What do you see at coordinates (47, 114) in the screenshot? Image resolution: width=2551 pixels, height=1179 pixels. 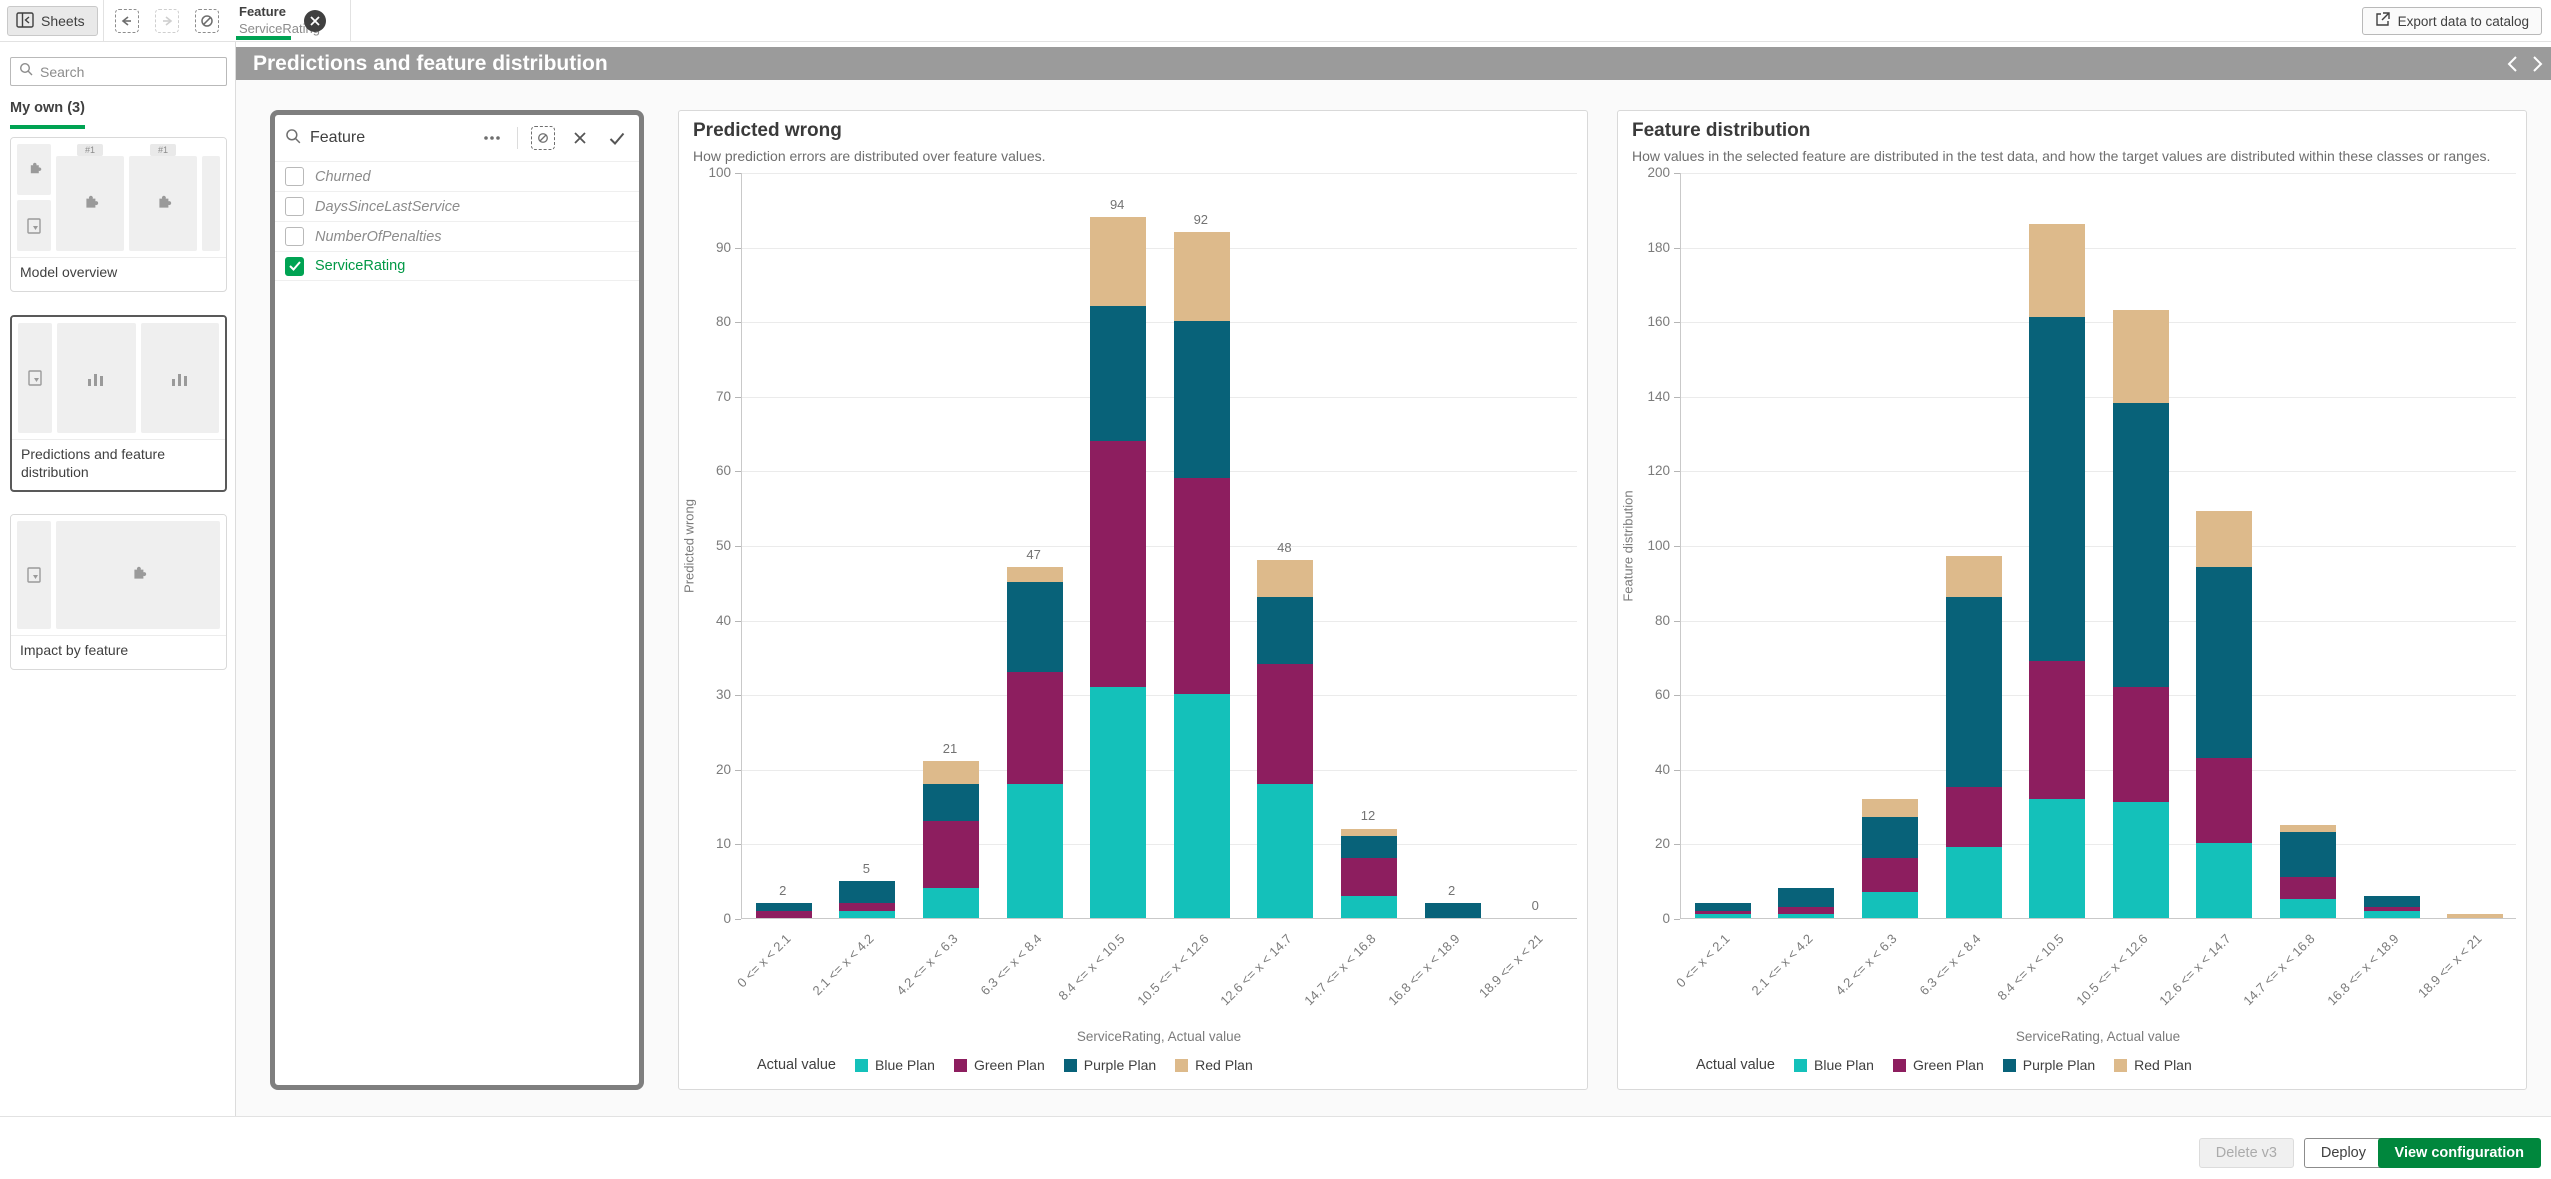 I see `tab-my-own: My own (3)` at bounding box center [47, 114].